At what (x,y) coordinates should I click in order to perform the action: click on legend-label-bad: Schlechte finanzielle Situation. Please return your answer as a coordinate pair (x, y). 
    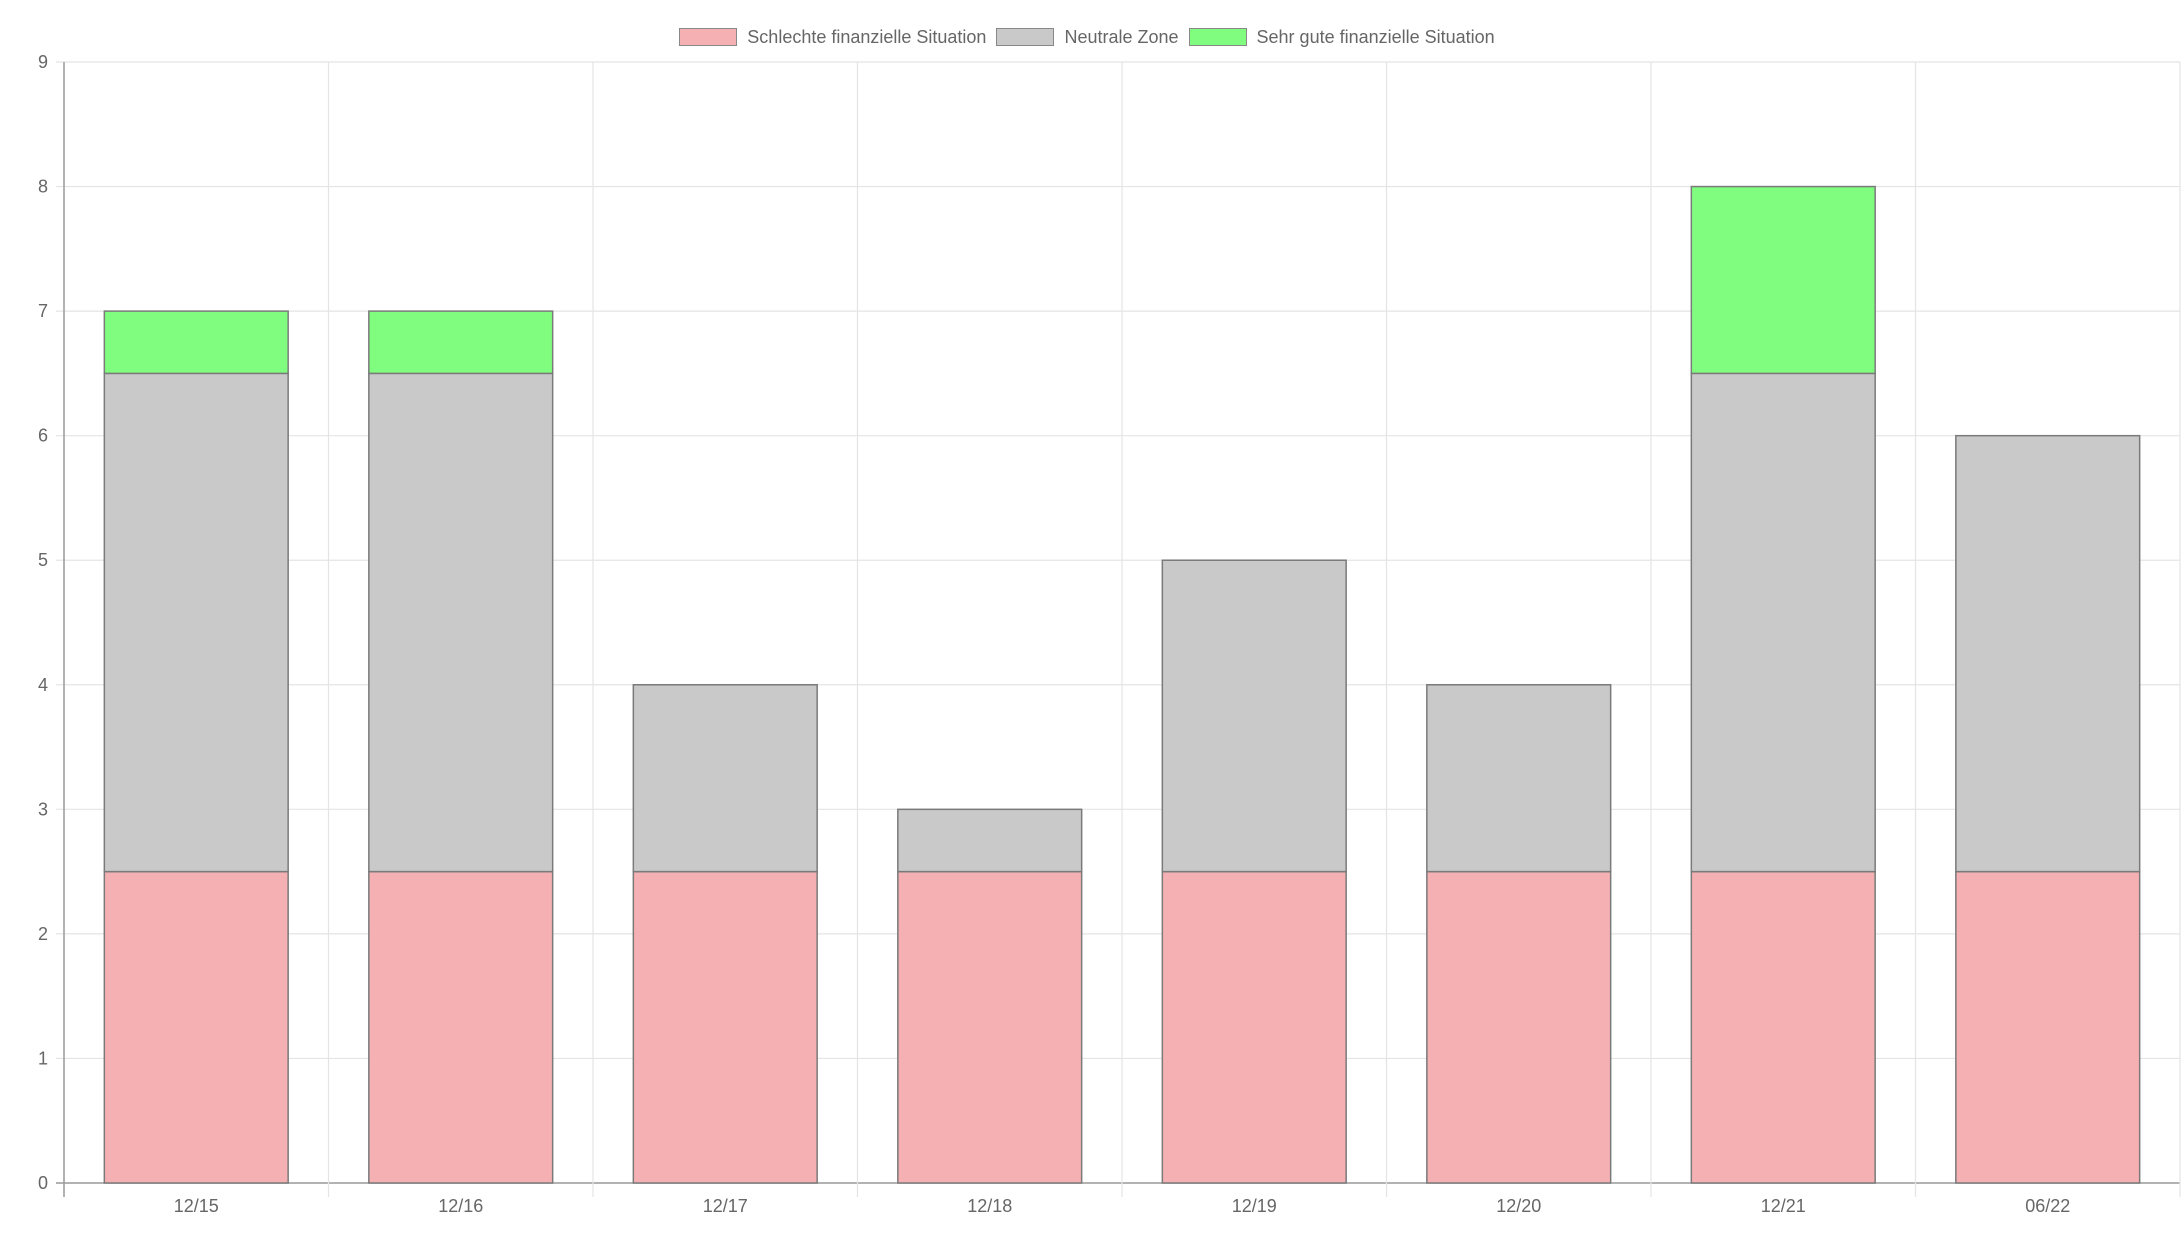
    Looking at the image, I should click on (867, 36).